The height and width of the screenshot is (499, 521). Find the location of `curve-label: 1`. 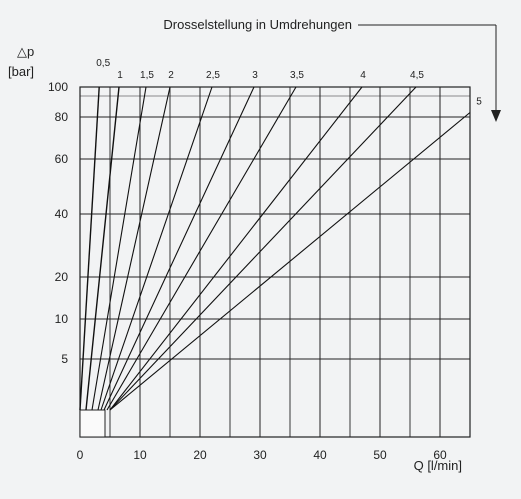

curve-label: 1 is located at coordinates (120, 75).